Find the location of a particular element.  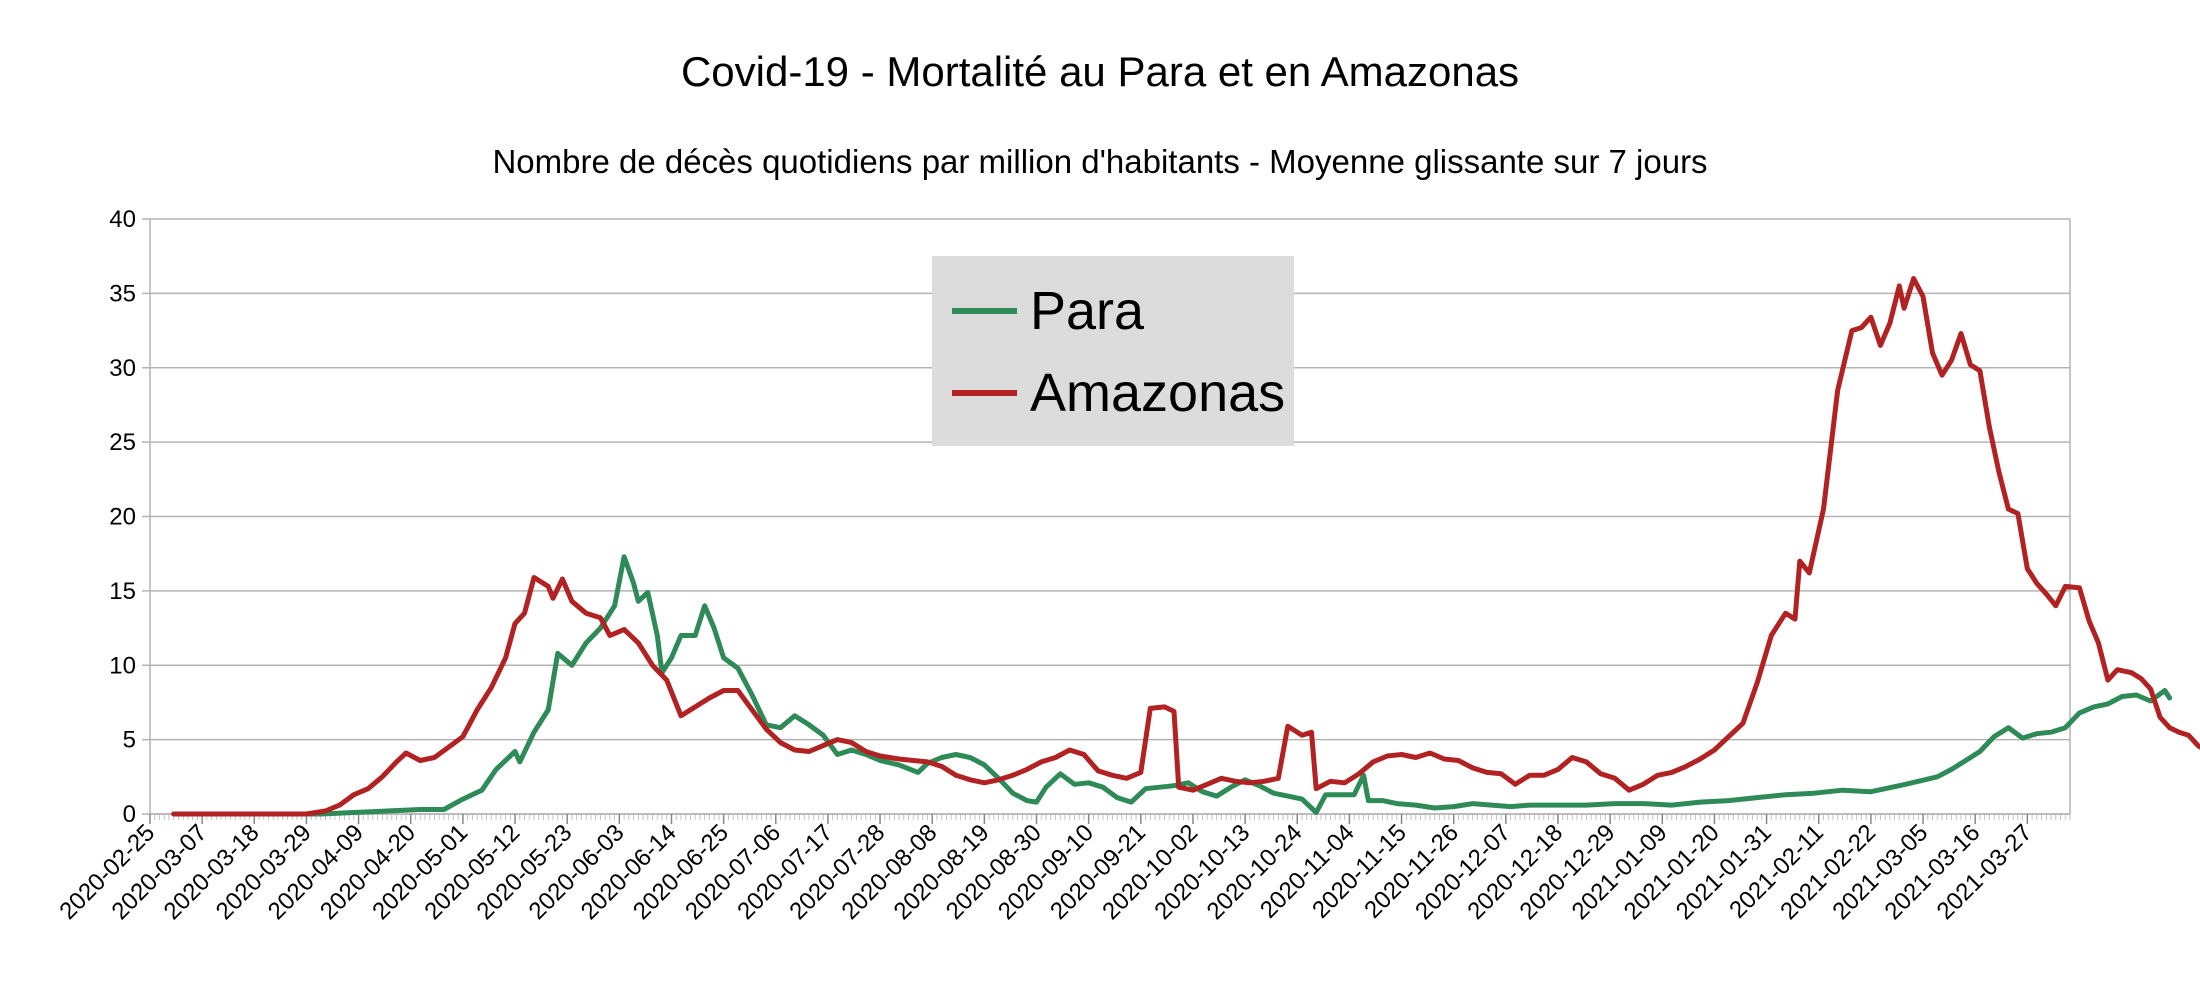

y-axis: 0 5 10 15 20 25 30 35 40 is located at coordinates (129, 517).